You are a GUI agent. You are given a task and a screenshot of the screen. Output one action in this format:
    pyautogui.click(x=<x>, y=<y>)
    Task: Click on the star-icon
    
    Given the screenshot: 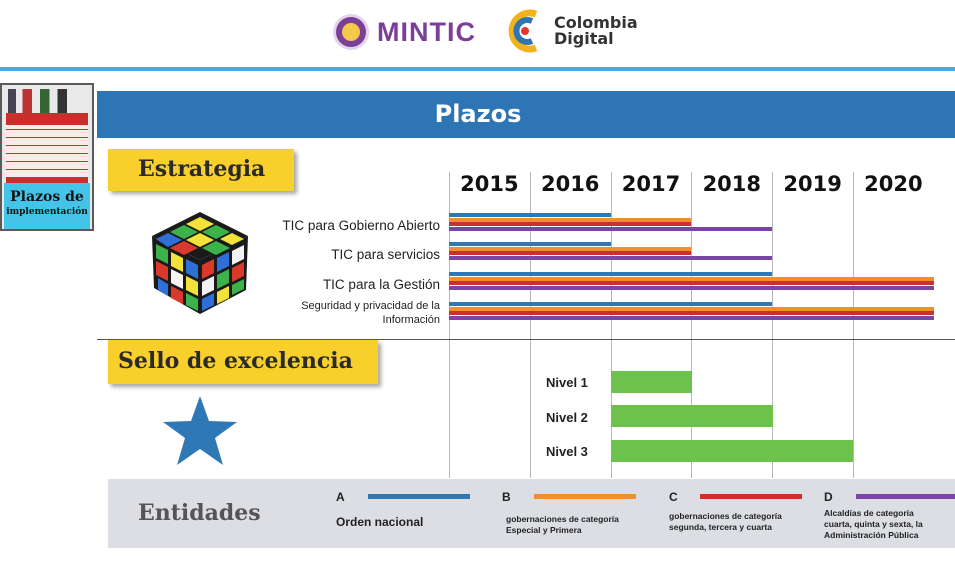 What is the action you would take?
    pyautogui.click(x=200, y=431)
    